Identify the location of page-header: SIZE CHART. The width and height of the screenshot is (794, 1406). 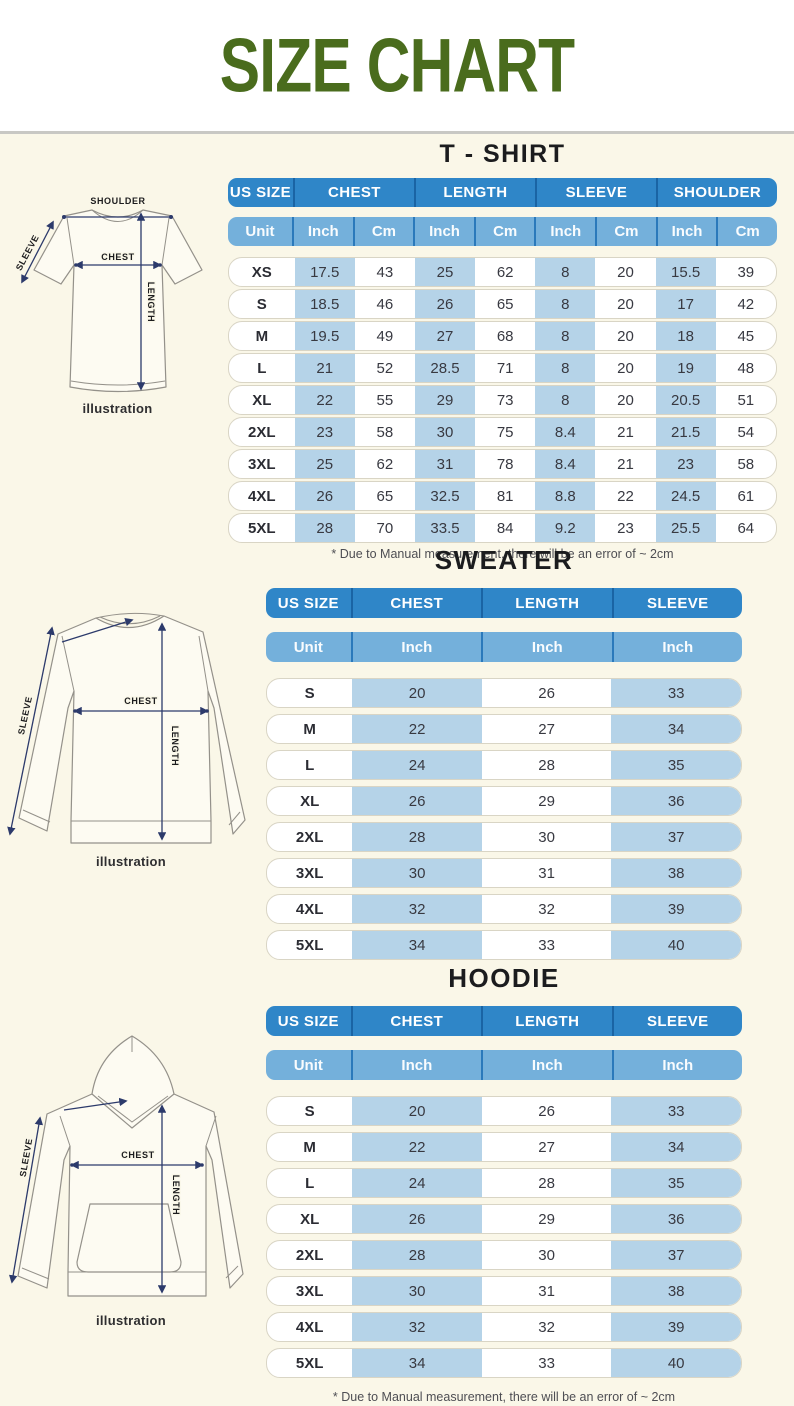
(397, 65).